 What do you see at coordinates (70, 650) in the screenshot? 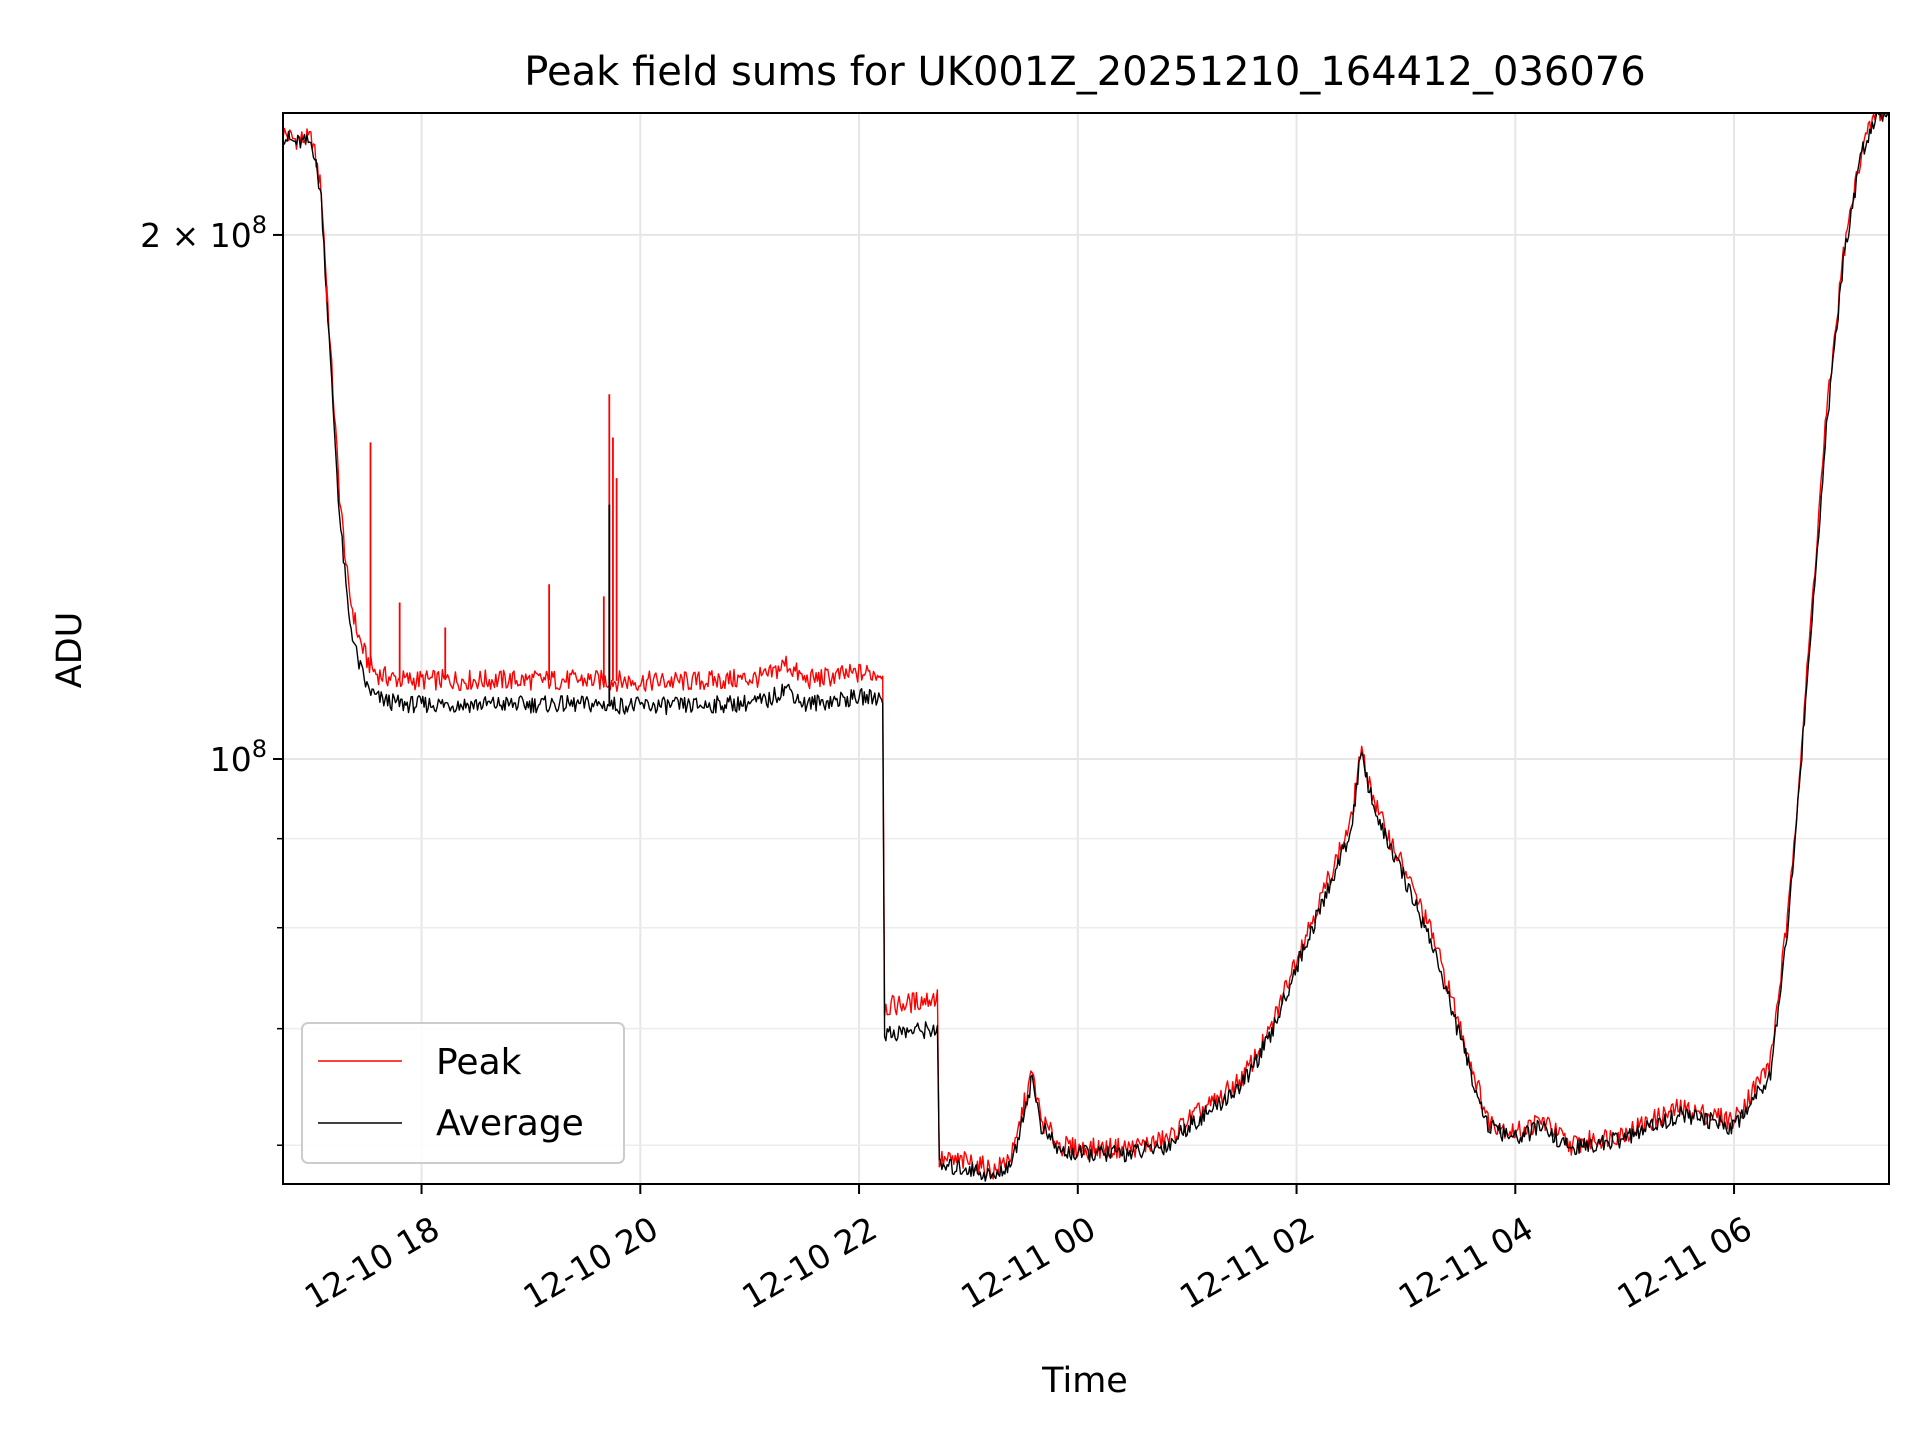
I see `y-axis-label: ADU` at bounding box center [70, 650].